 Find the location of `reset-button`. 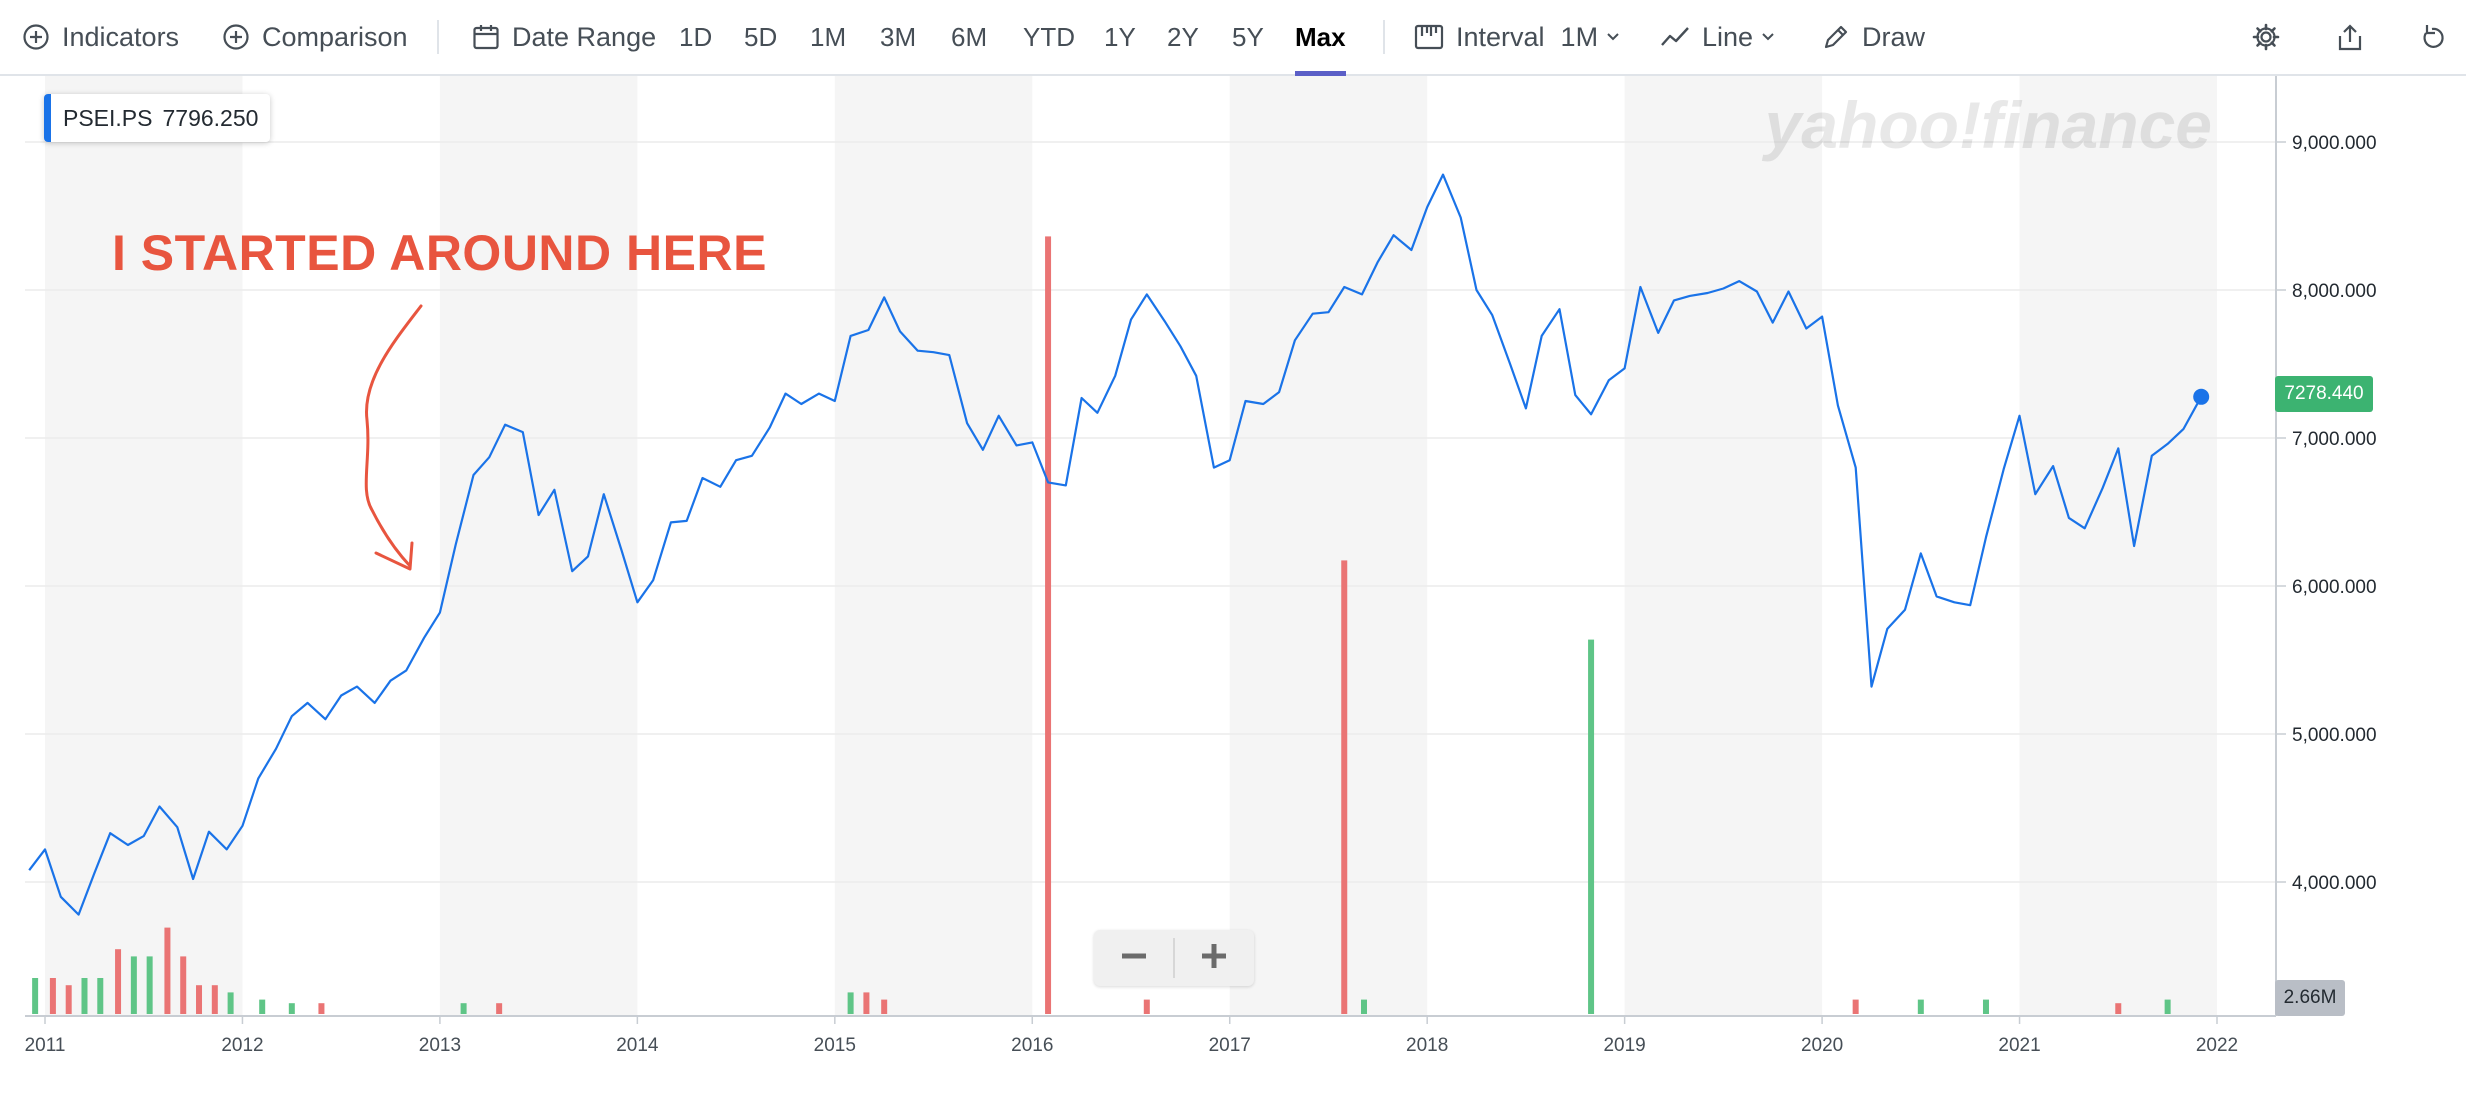

reset-button is located at coordinates (2433, 37).